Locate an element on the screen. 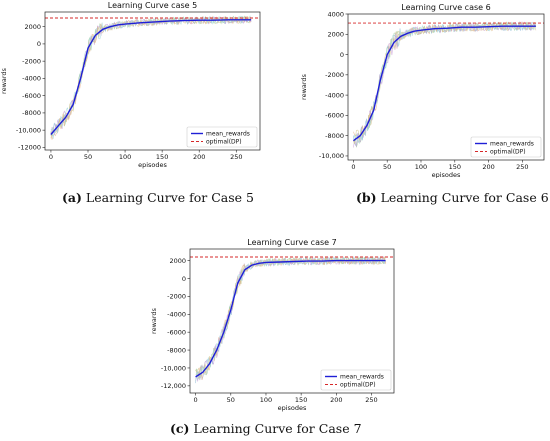  chart-title: Learning Curve case 7 is located at coordinates (291, 242).